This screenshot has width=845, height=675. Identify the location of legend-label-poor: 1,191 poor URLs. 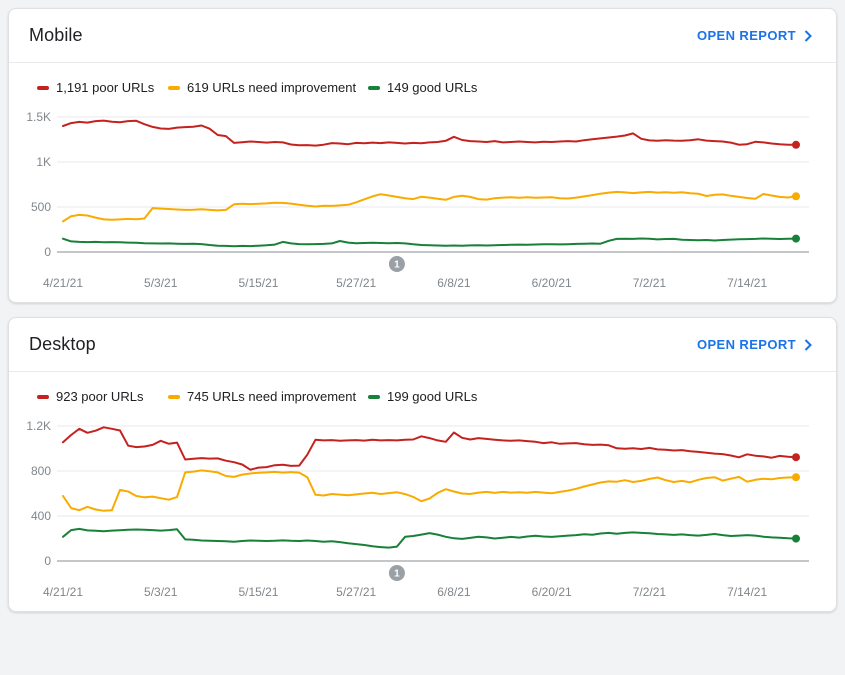
(105, 87).